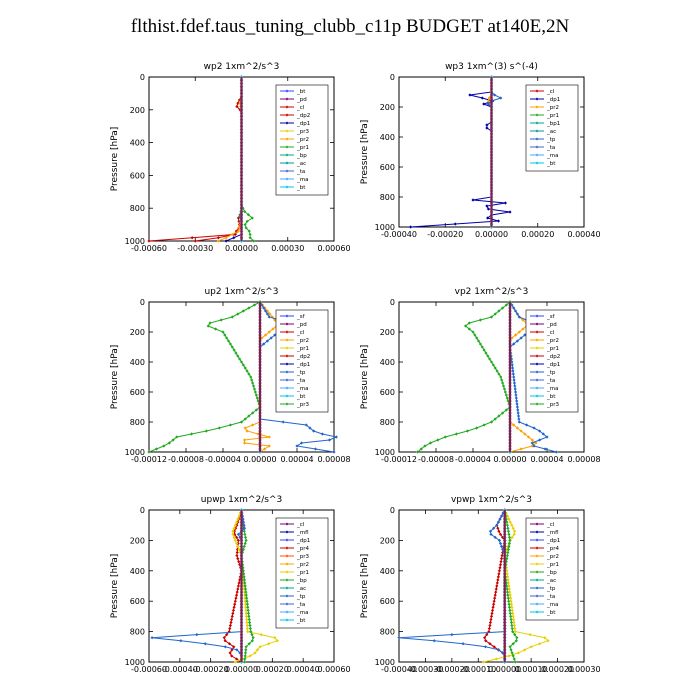 This screenshot has width=700, height=700. Describe the element at coordinates (452, 586) in the screenshot. I see `series-tp` at that location.